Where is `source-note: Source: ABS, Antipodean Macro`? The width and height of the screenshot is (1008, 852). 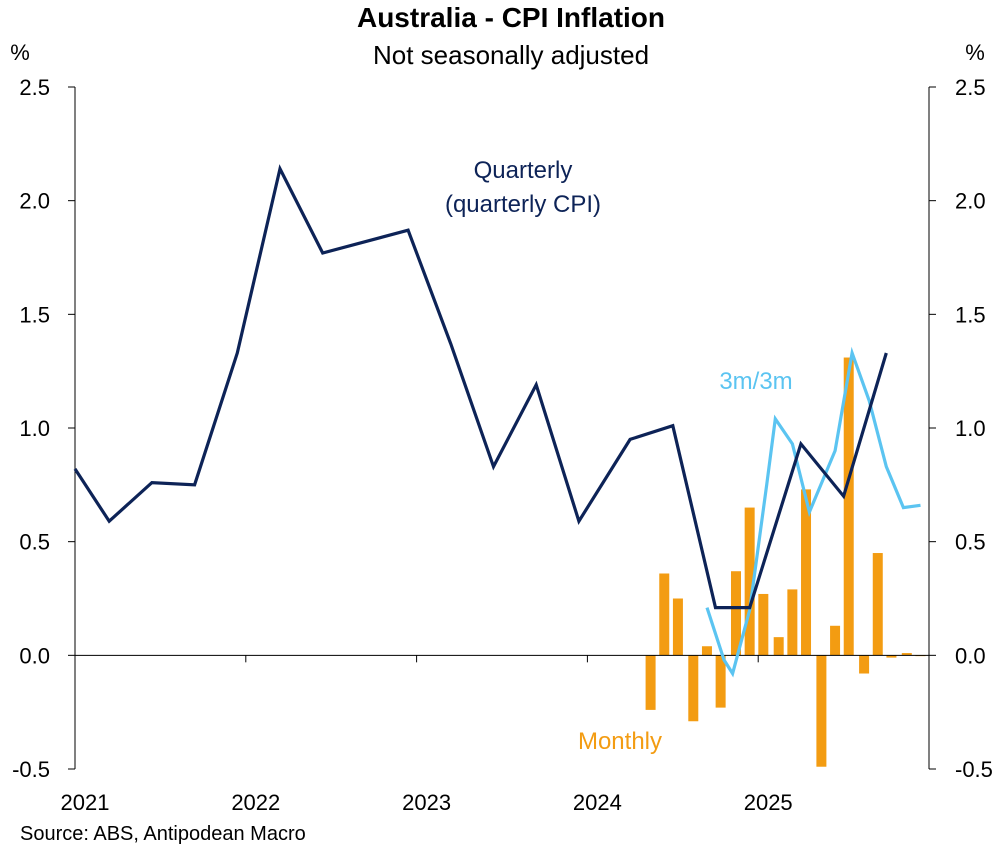 source-note: Source: ABS, Antipodean Macro is located at coordinates (163, 834).